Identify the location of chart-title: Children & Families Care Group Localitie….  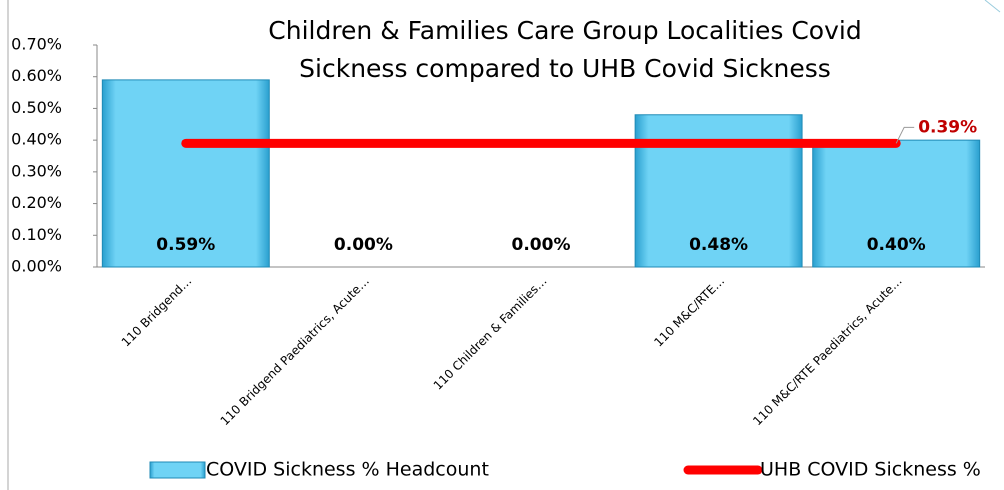
(564, 30).